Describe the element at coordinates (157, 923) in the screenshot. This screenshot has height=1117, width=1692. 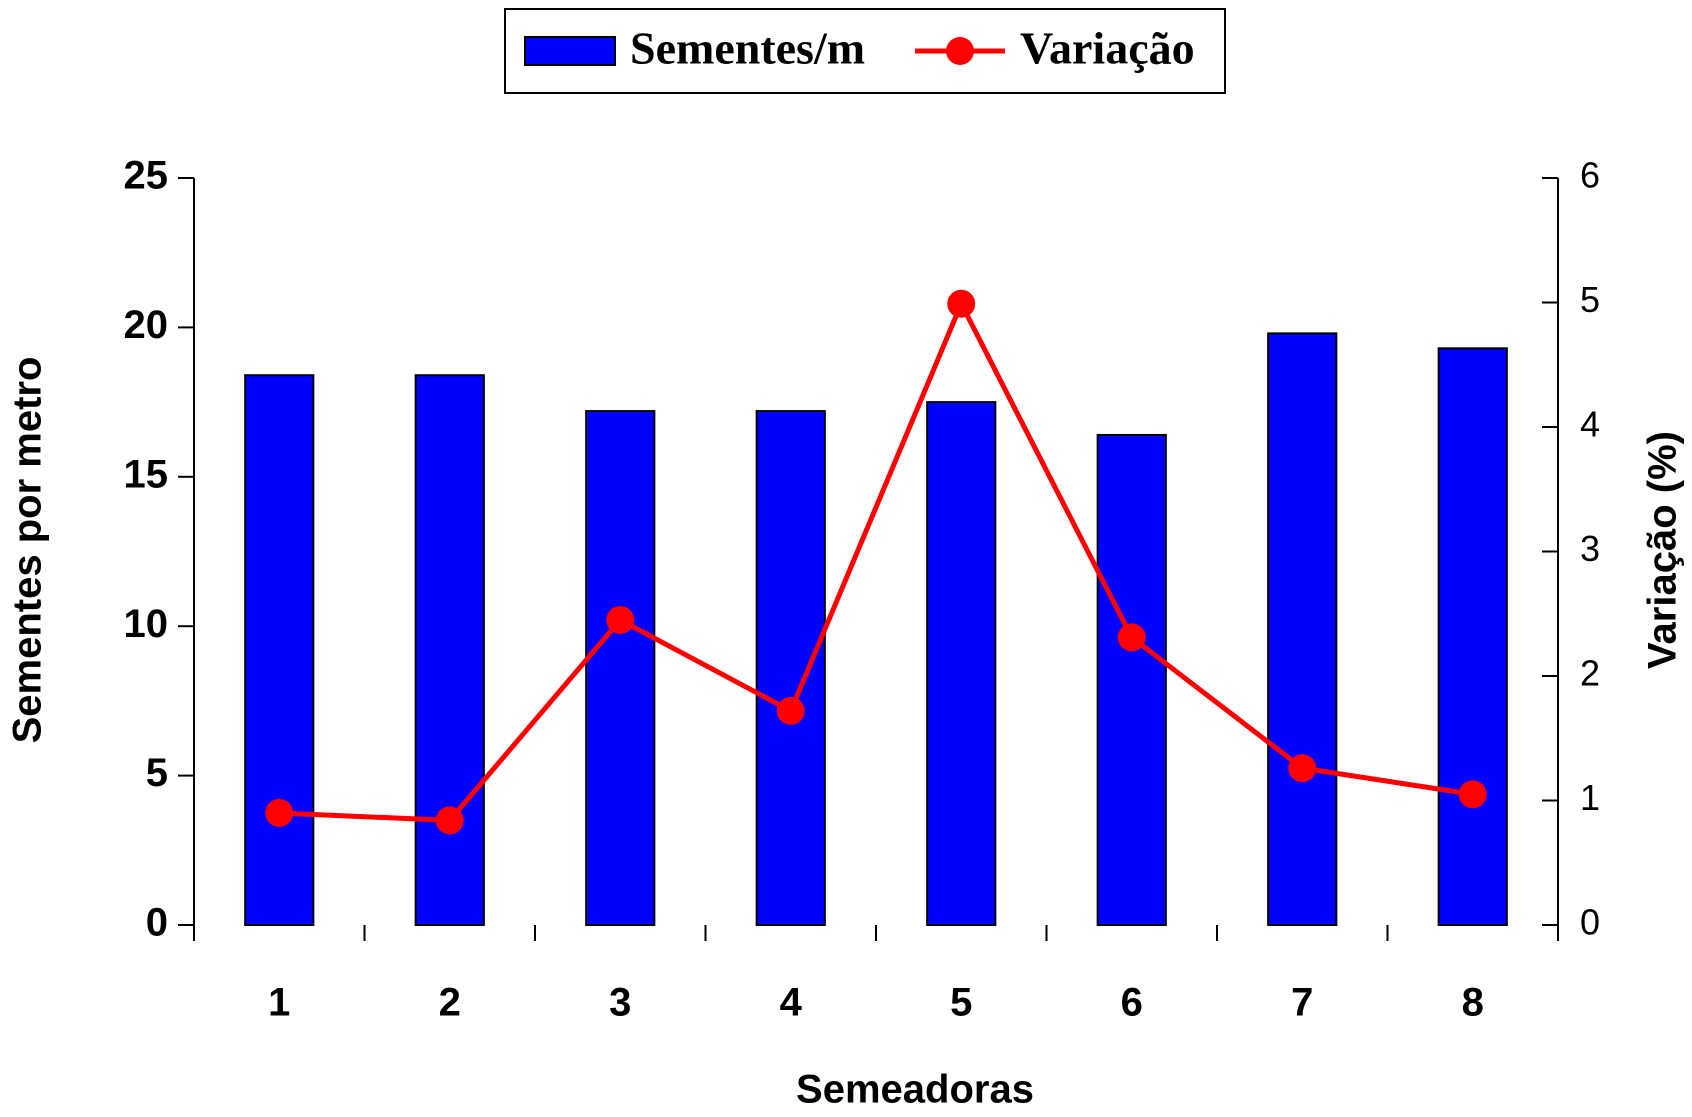
I see `y-tick-label: 0` at that location.